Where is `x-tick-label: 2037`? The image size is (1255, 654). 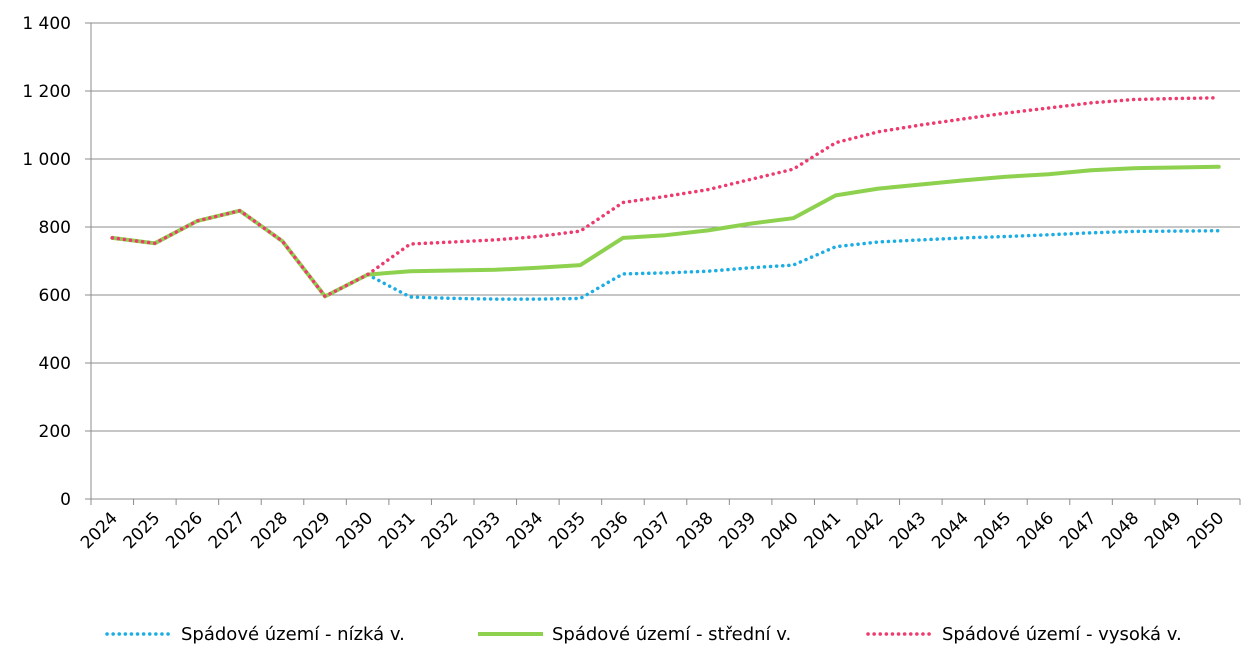
x-tick-label: 2037 is located at coordinates (652, 530).